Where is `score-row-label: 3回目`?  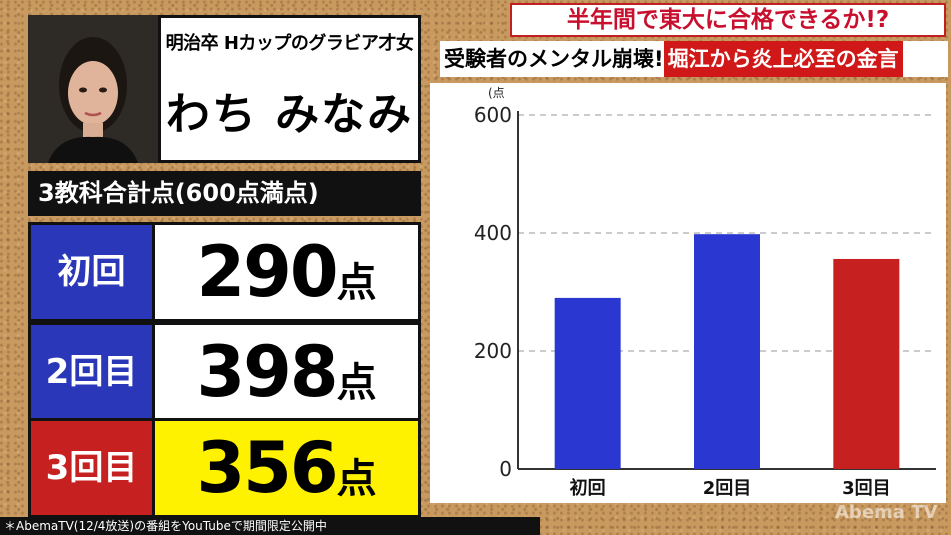 score-row-label: 3回目 is located at coordinates (91, 468).